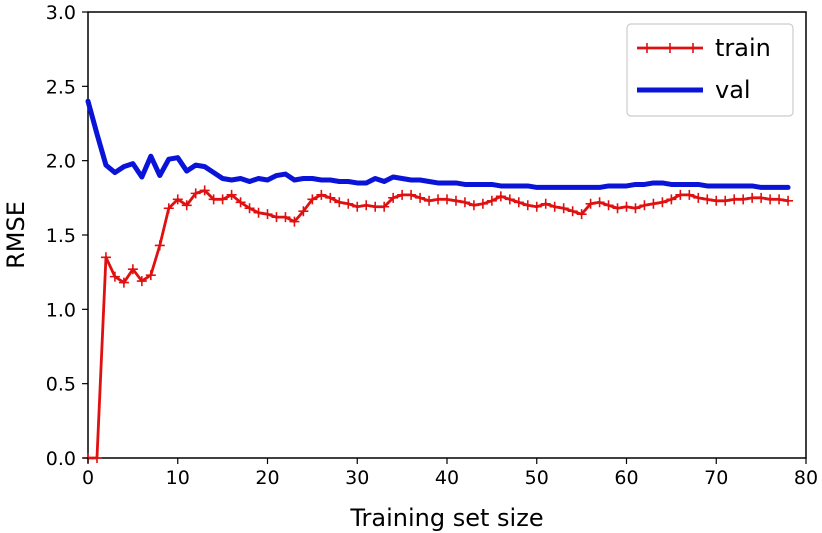  Describe the element at coordinates (446, 518) in the screenshot. I see `x-axis-label: Training set size` at that location.